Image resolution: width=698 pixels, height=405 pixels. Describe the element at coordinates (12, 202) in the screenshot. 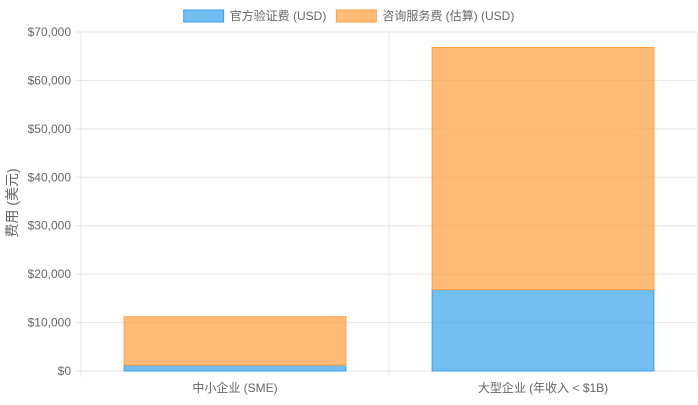

I see `y-axis-title: 费用 (美元)` at that location.